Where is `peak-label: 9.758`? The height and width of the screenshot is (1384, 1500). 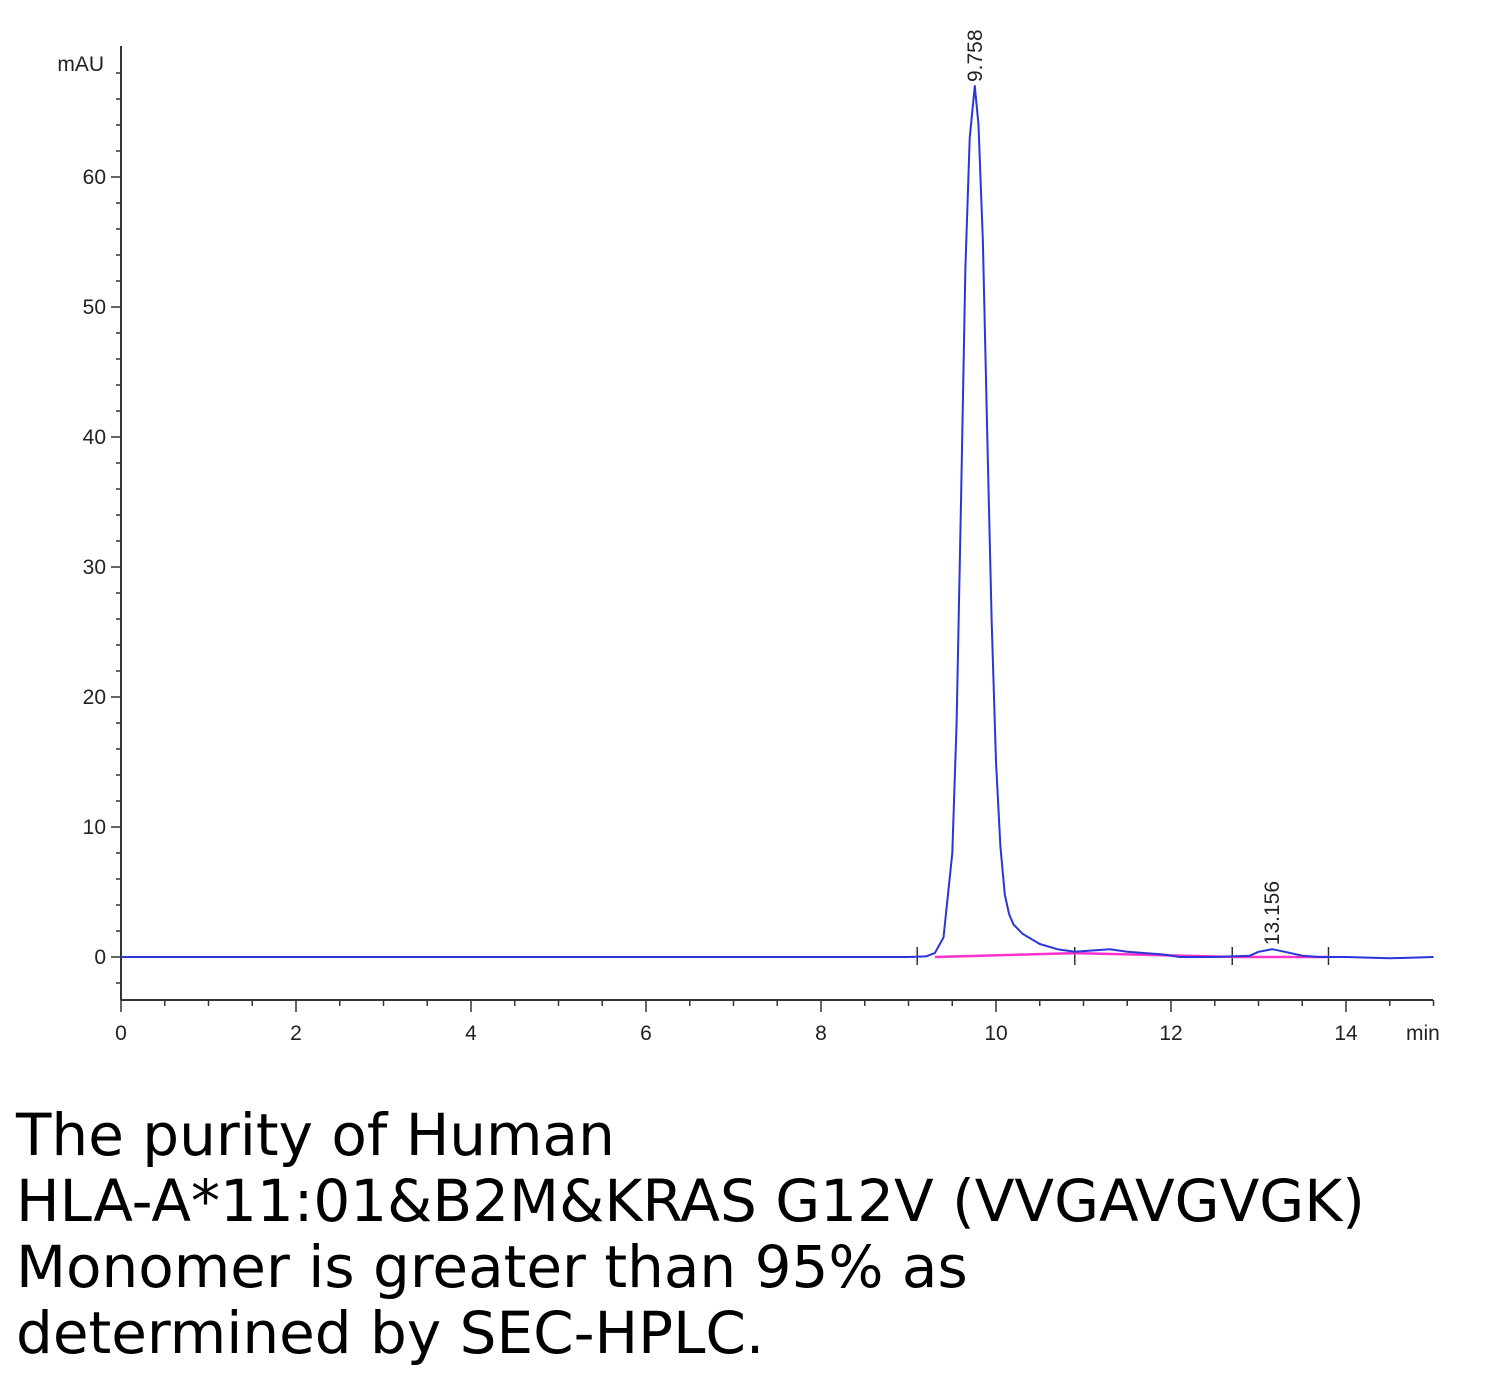
peak-label: 9.758 is located at coordinates (975, 55).